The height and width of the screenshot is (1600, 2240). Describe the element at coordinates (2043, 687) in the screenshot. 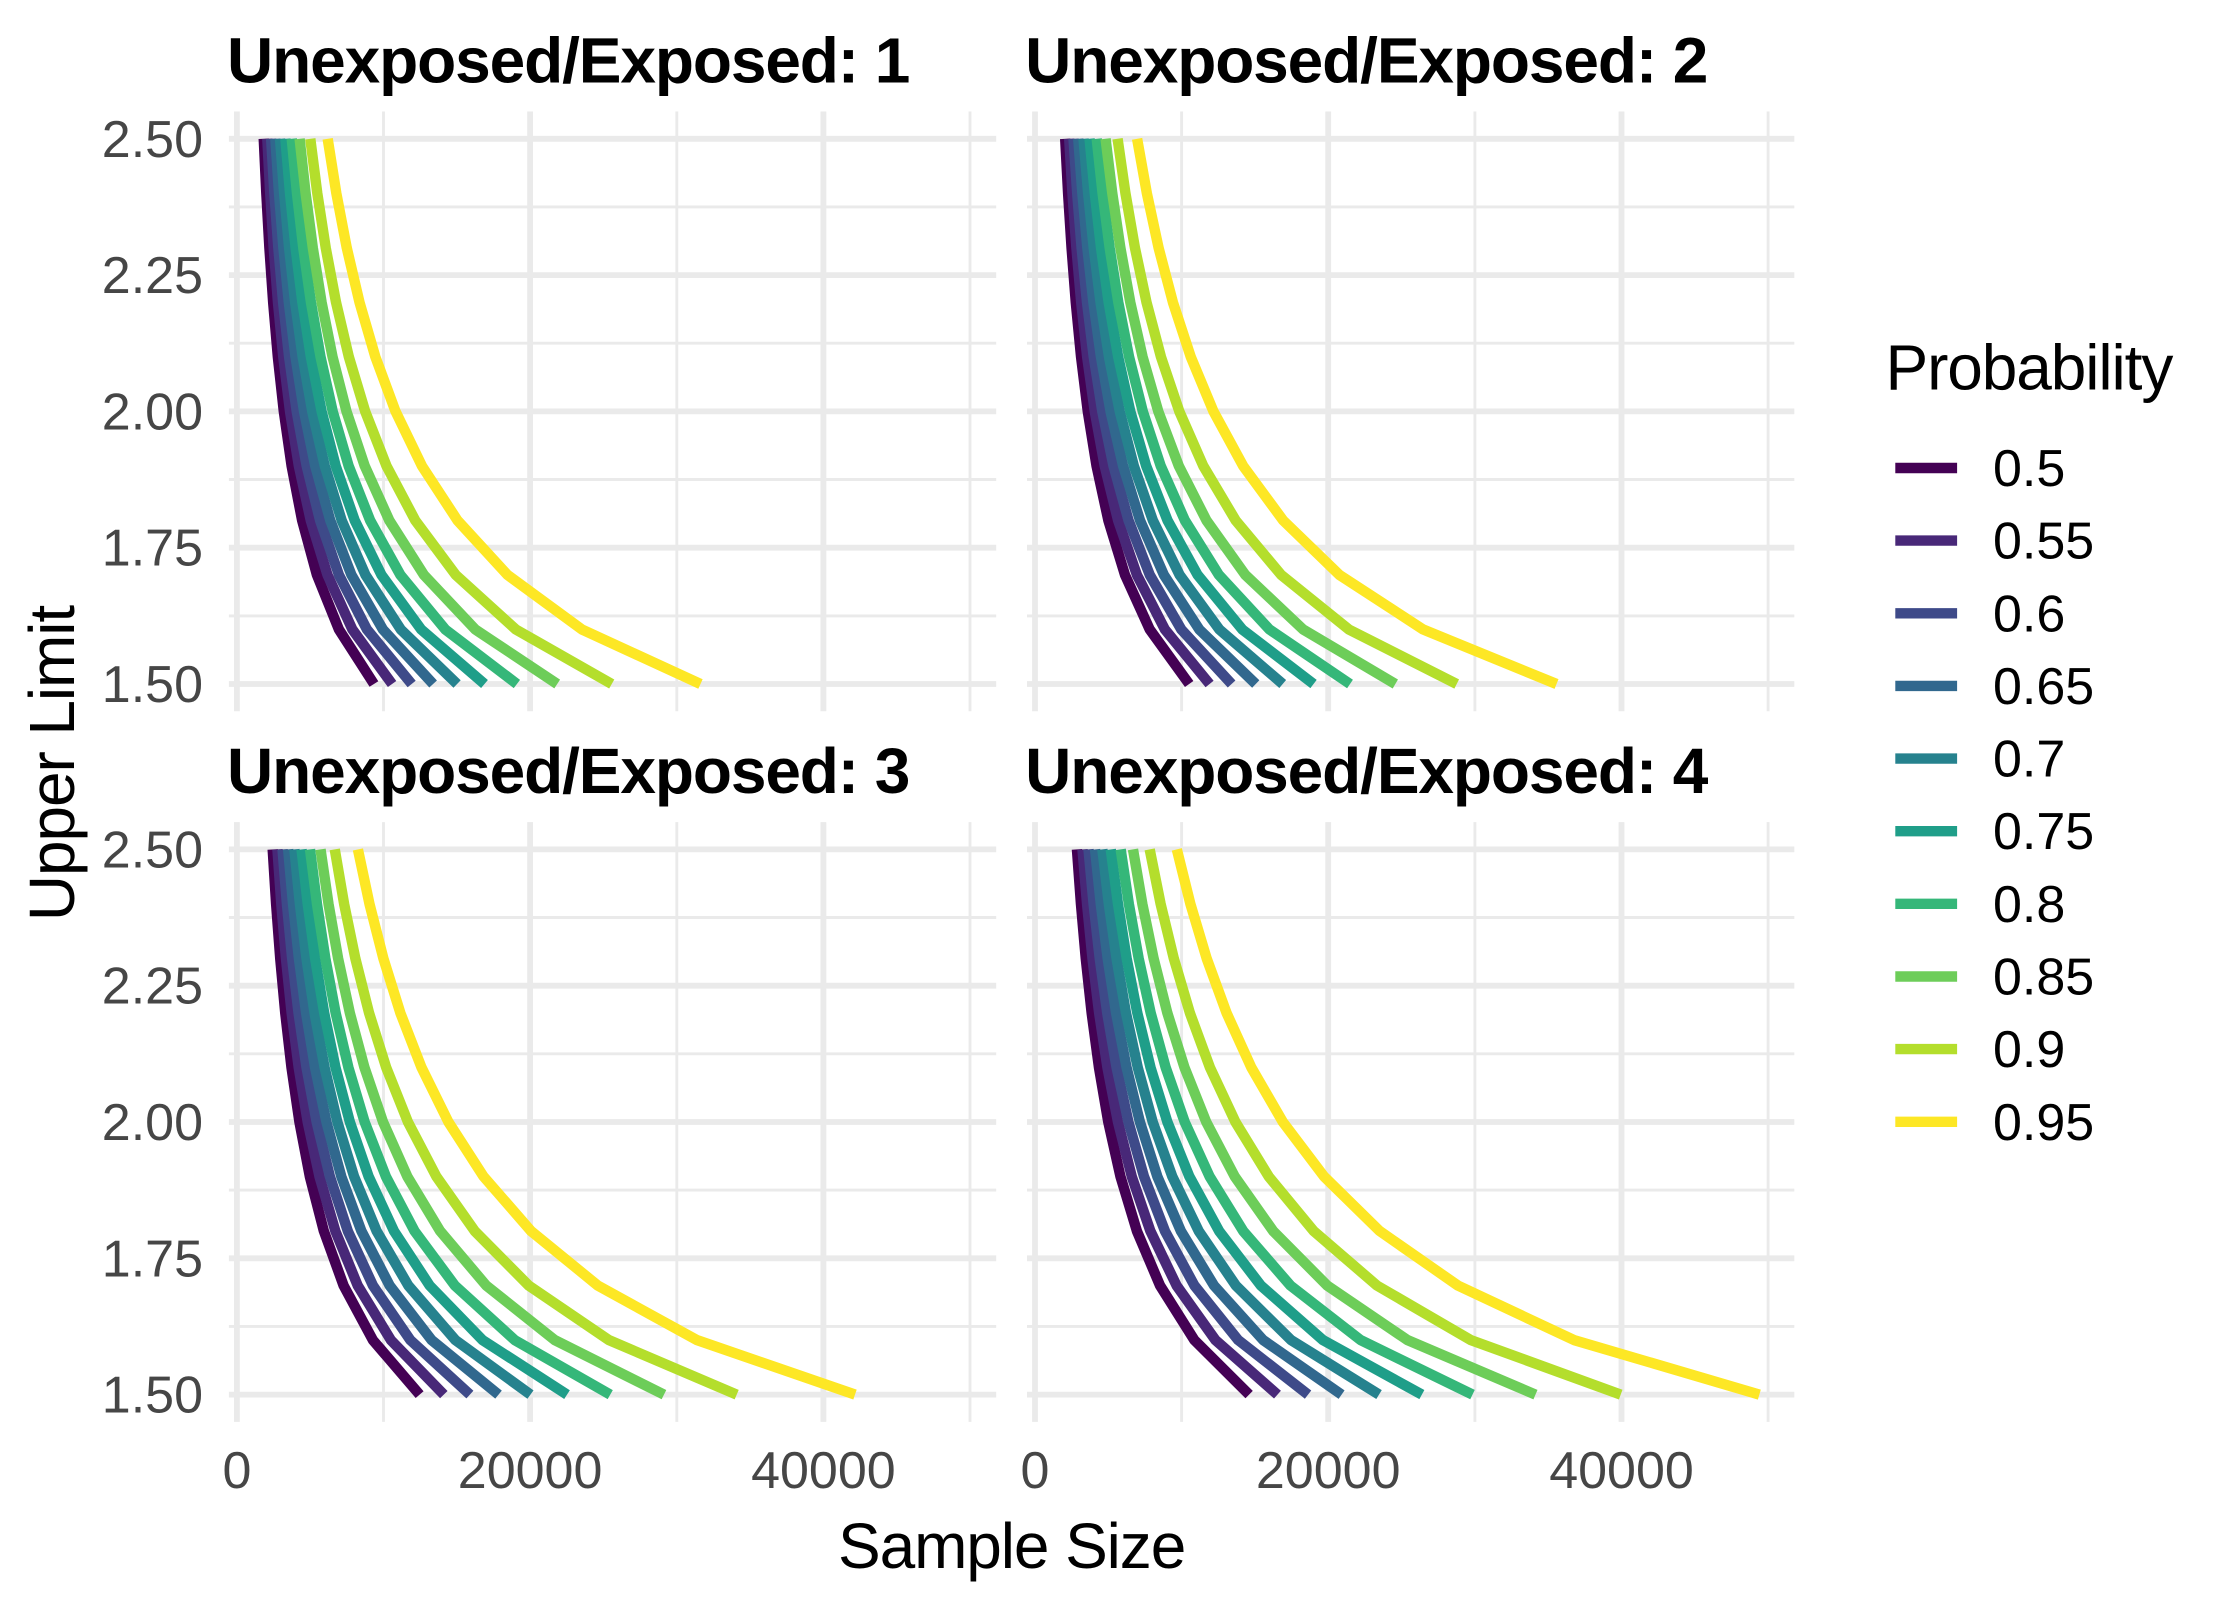

I see `svg-text: 0.65` at that location.